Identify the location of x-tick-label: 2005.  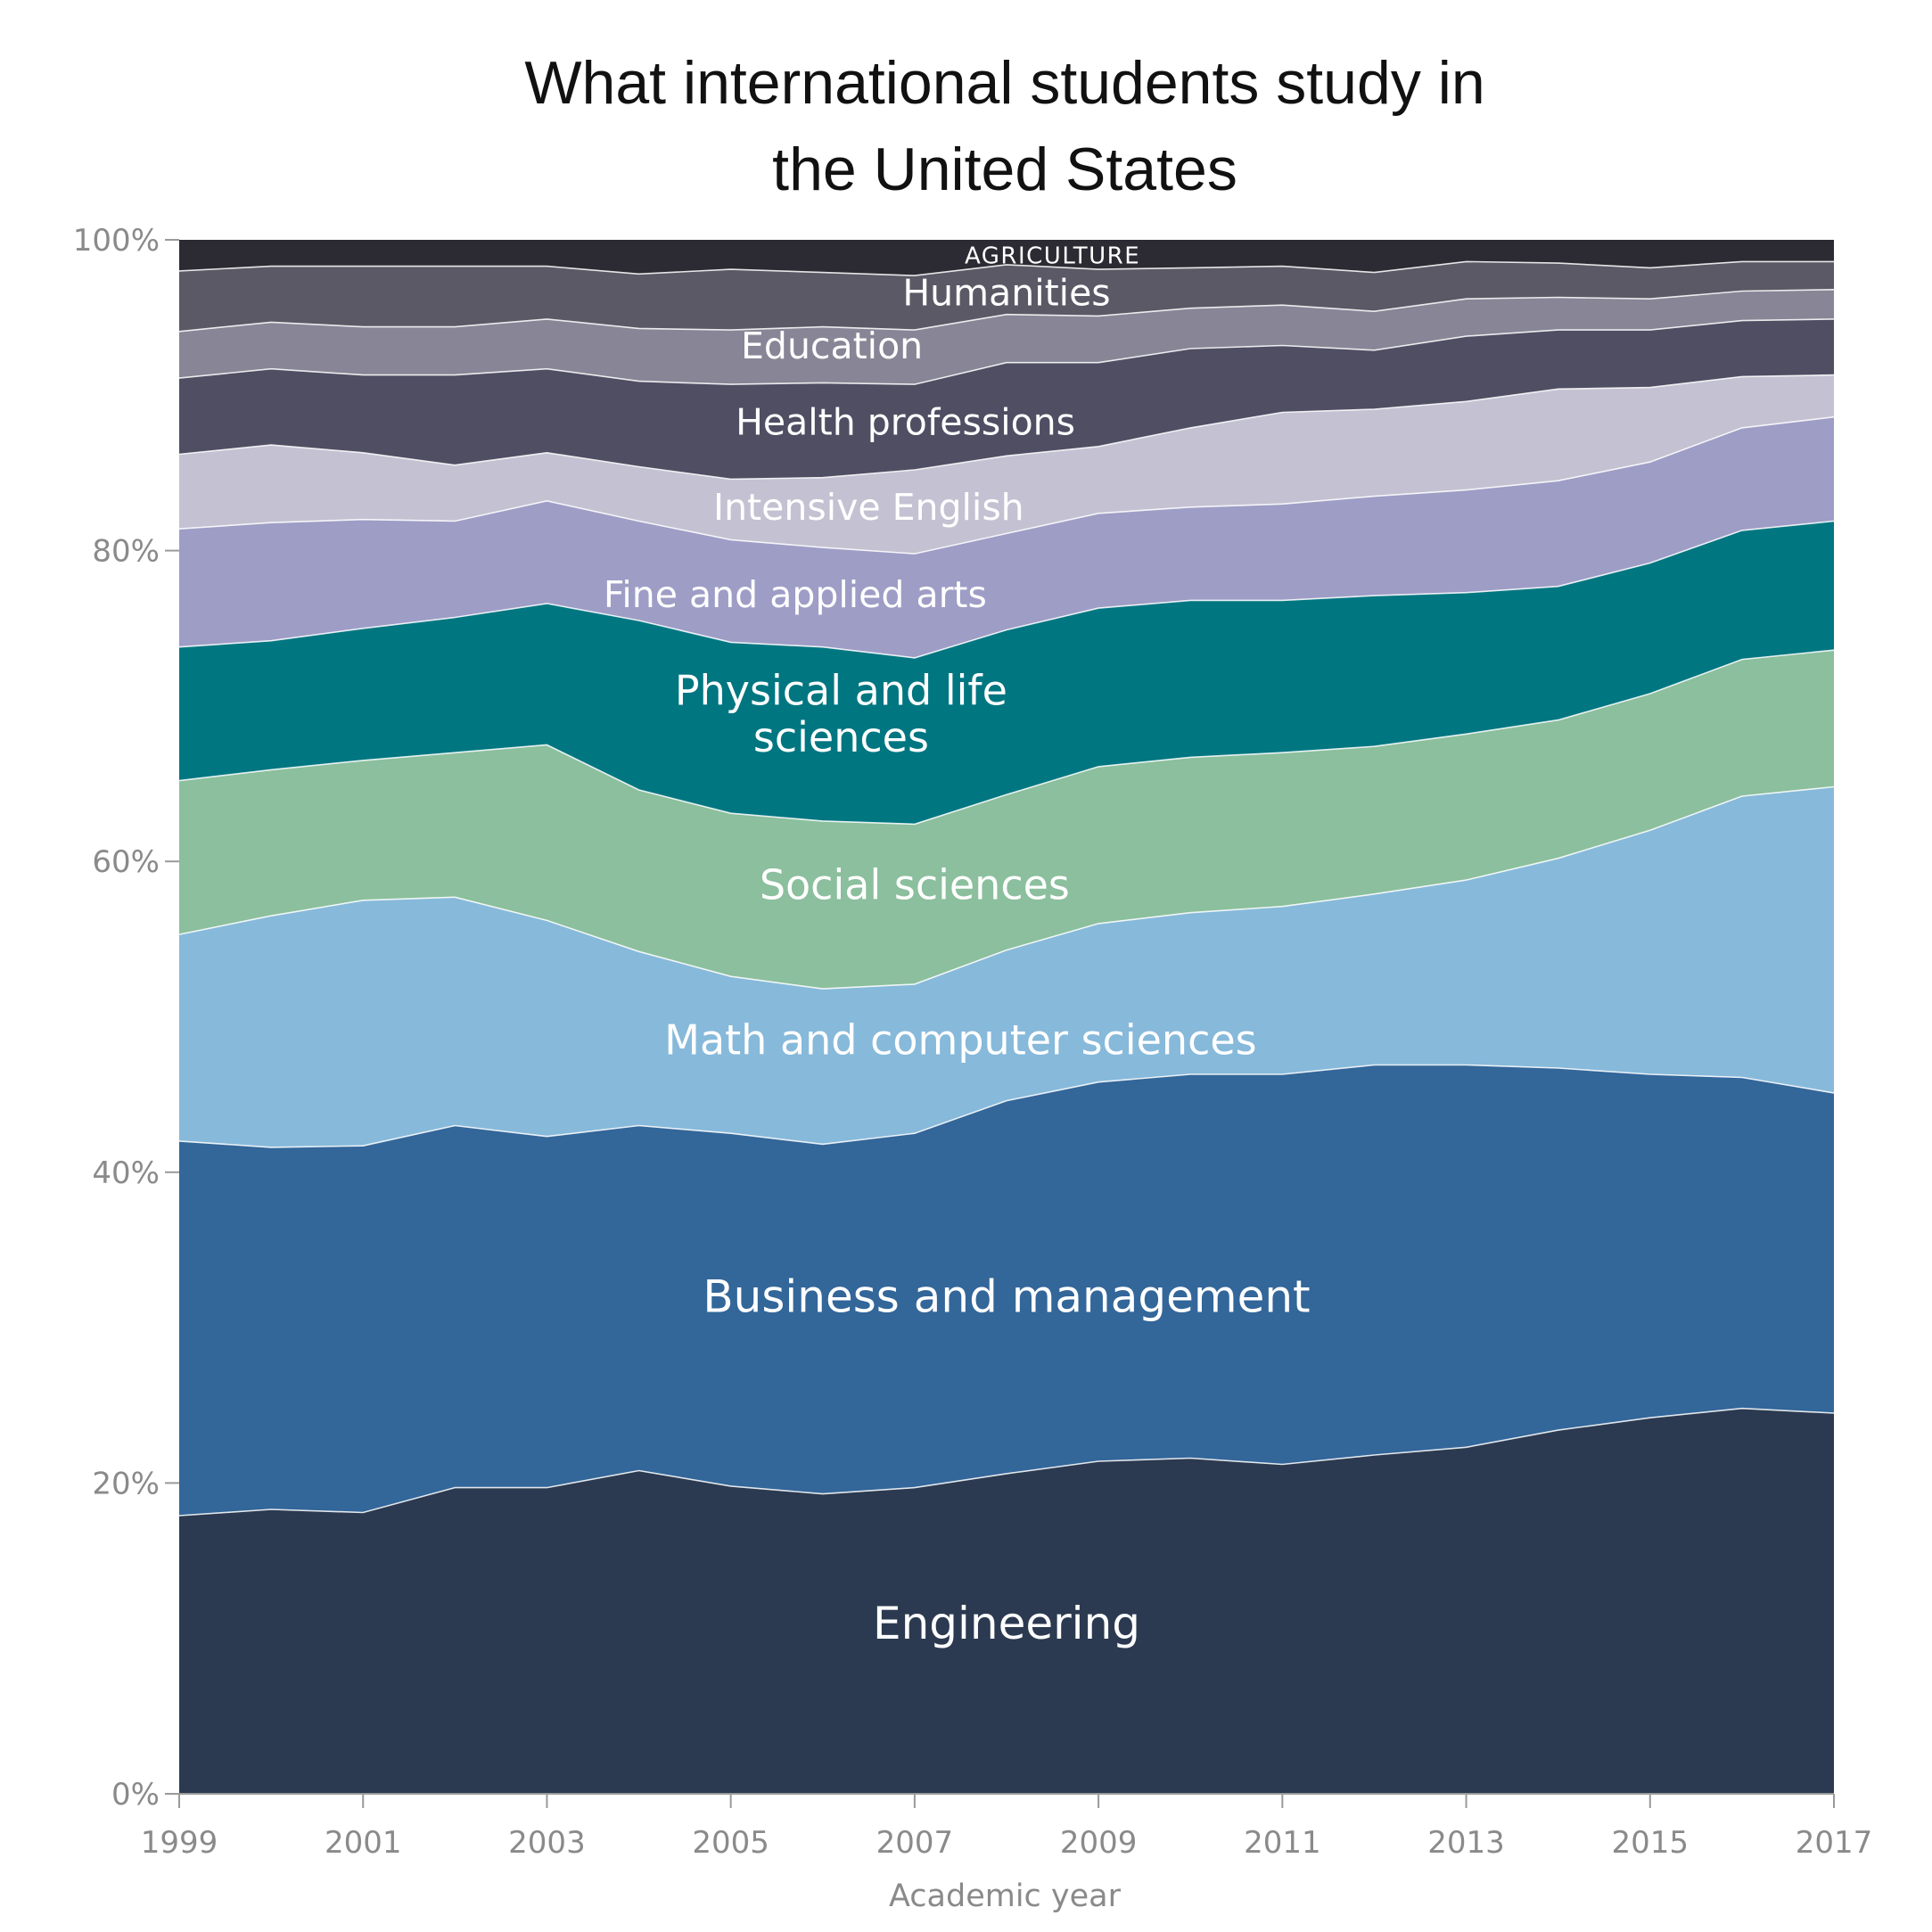
(730, 1843).